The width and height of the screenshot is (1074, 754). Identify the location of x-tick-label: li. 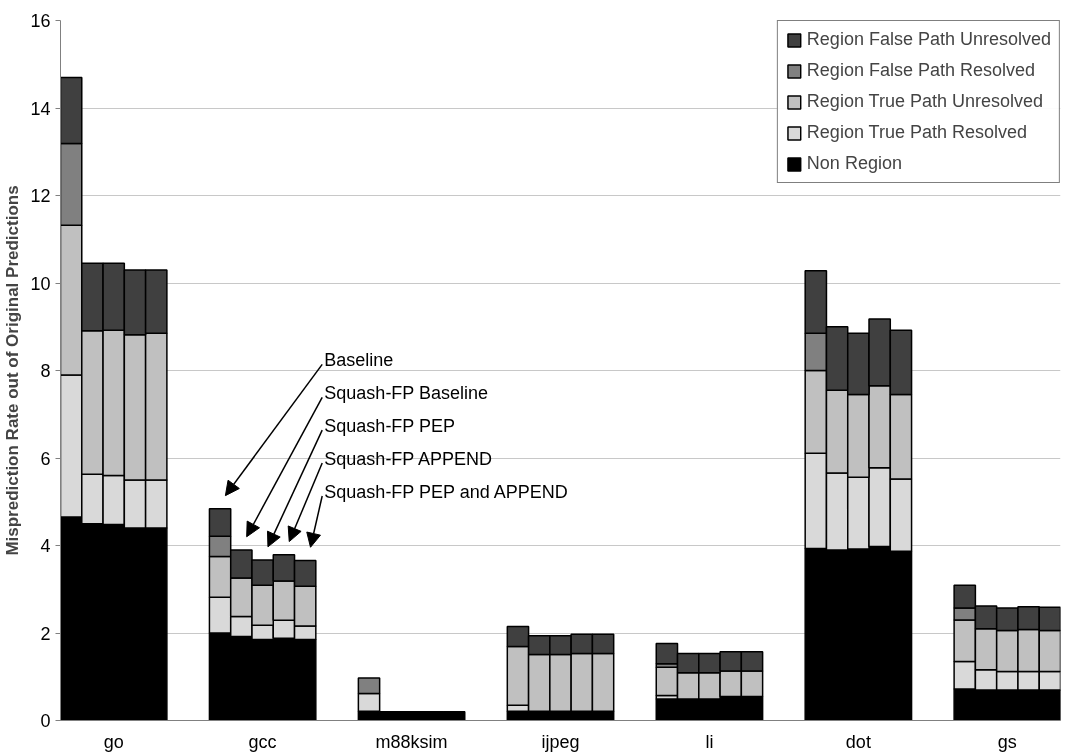
(709, 741).